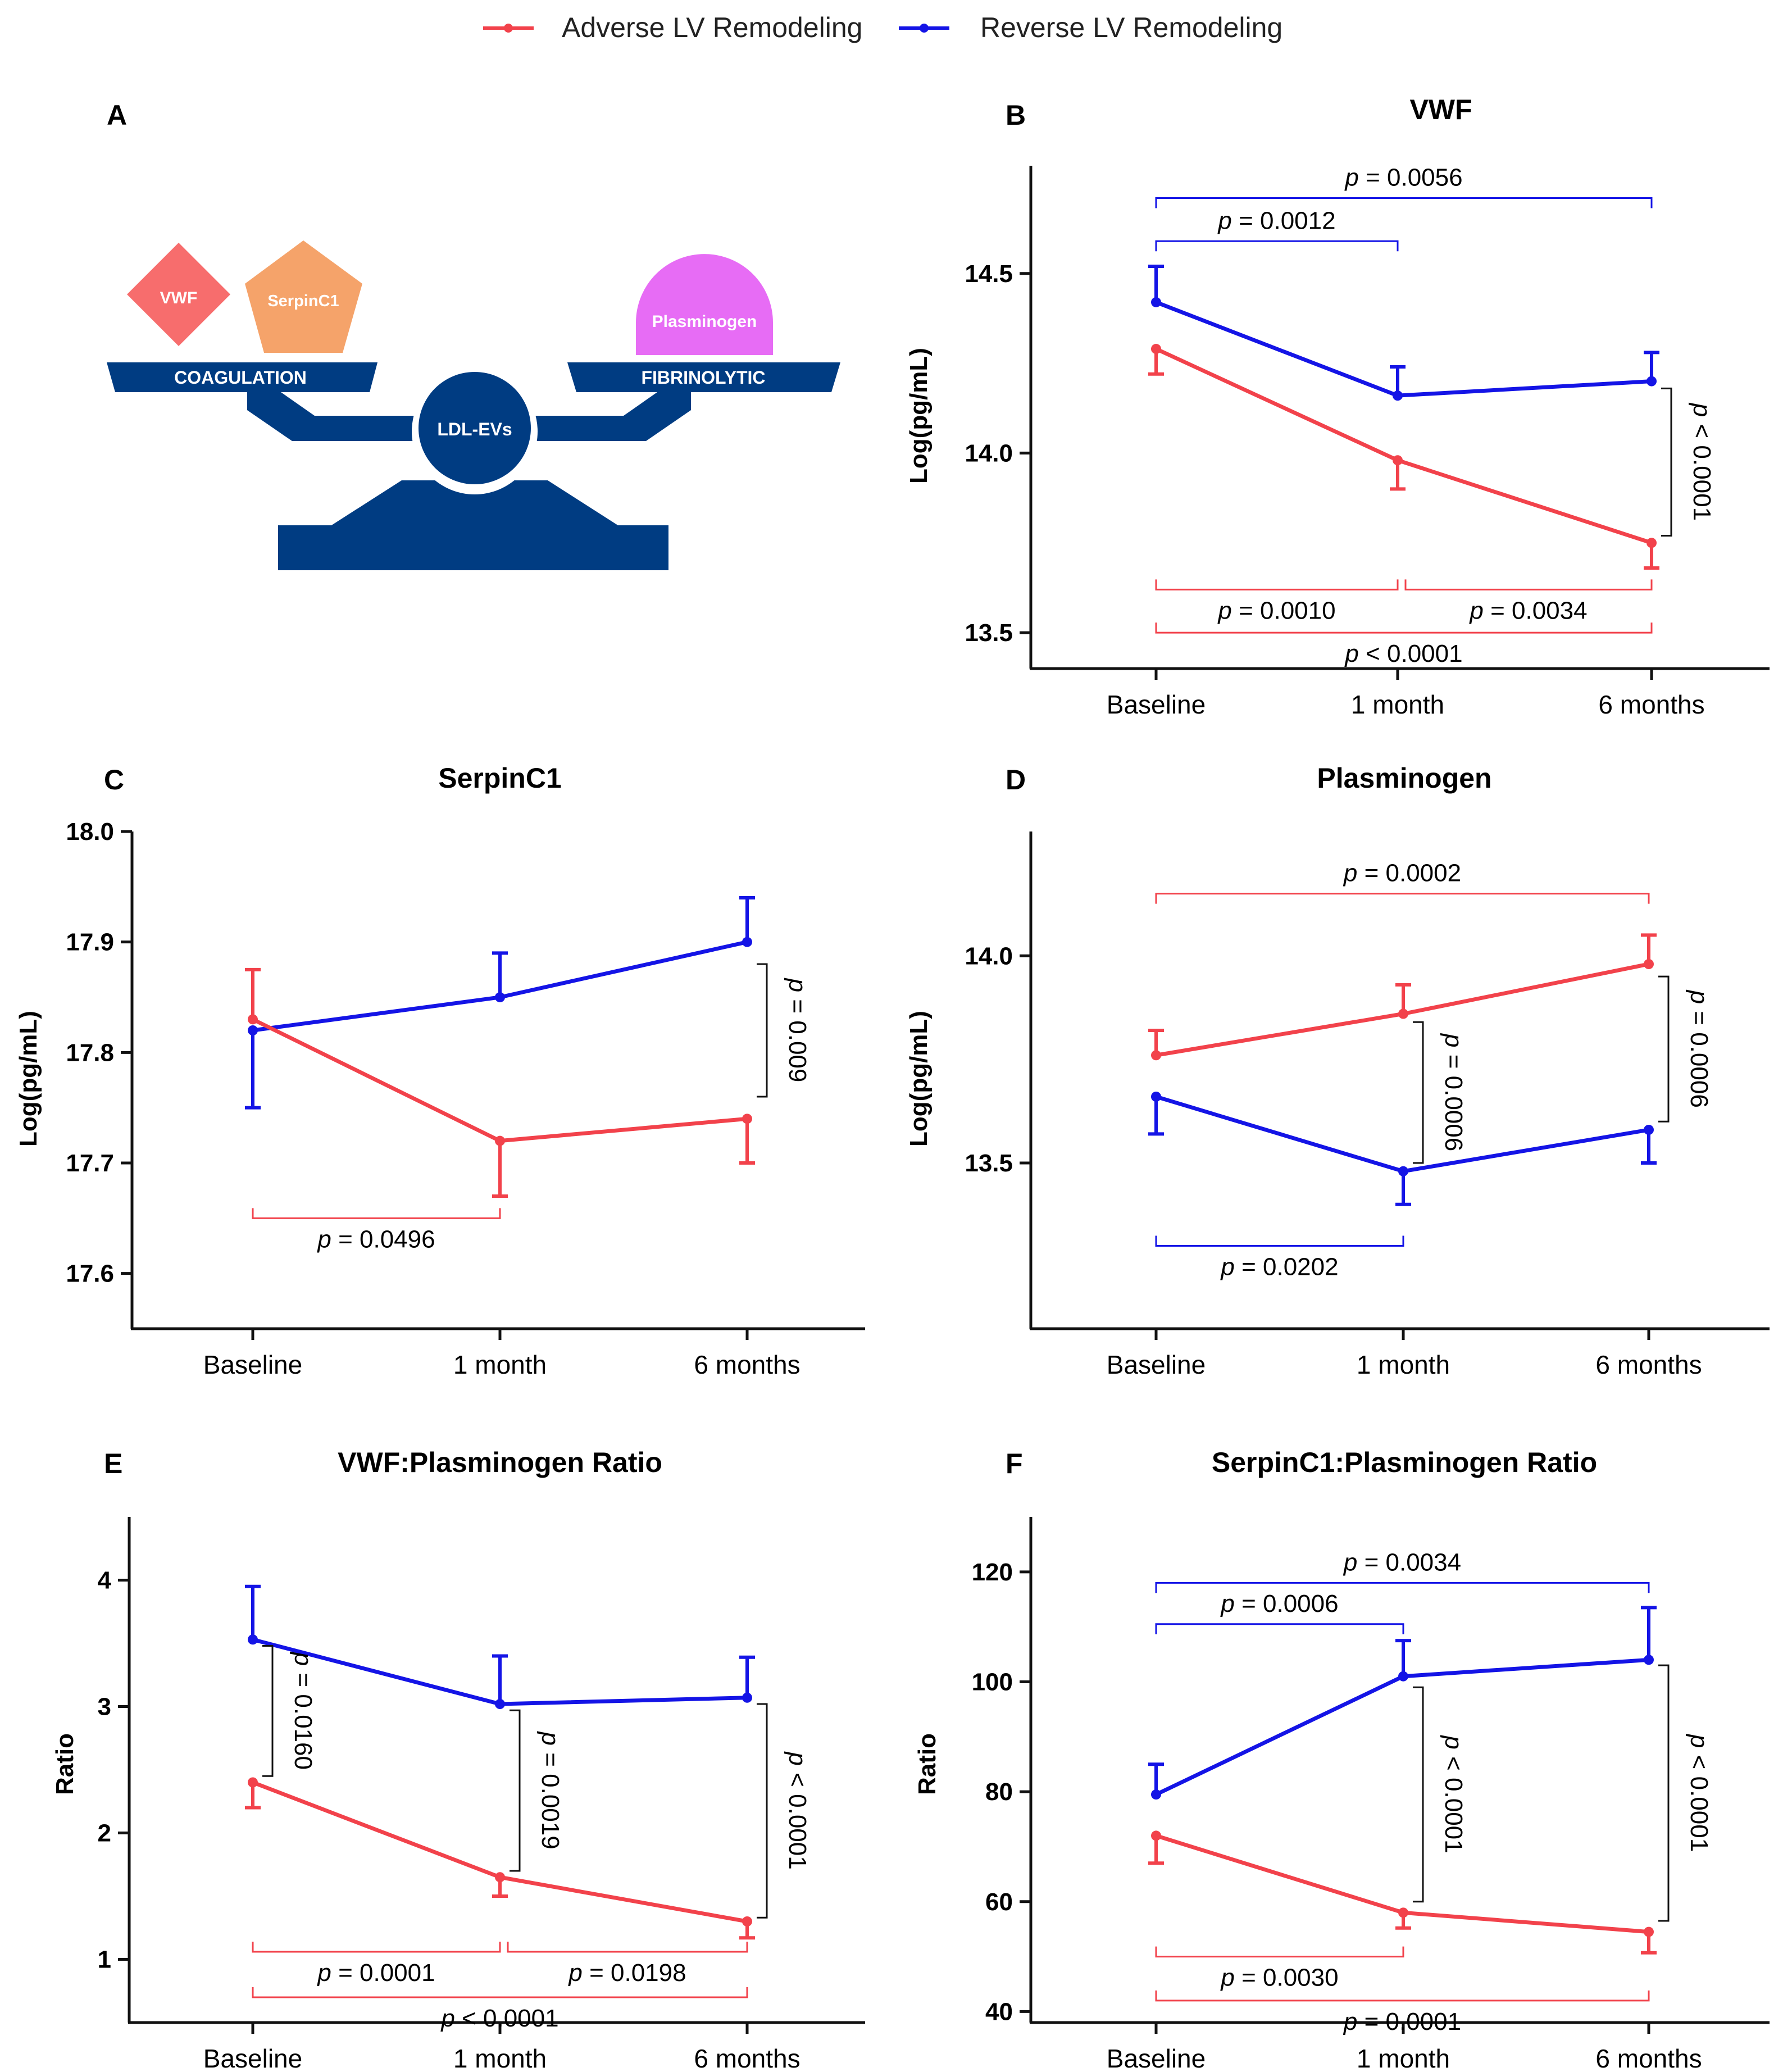 This screenshot has width=1792, height=2072. What do you see at coordinates (240, 377) in the screenshot?
I see `coagulation-label: COAGULATION` at bounding box center [240, 377].